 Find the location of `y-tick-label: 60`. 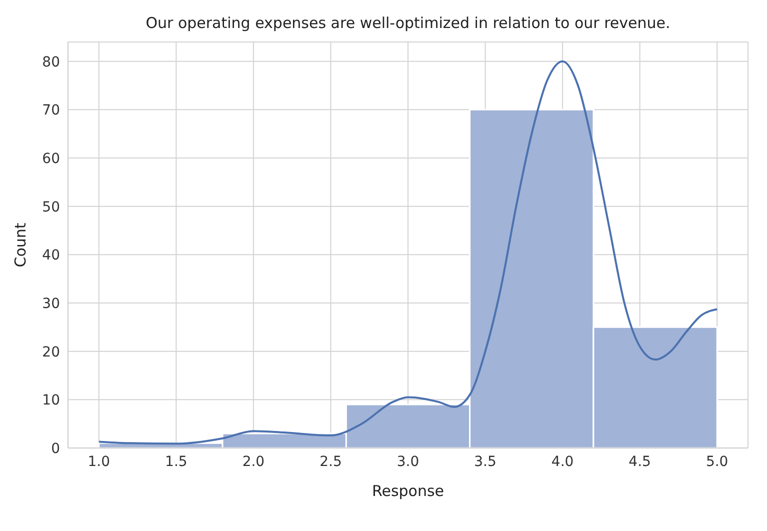

y-tick-label: 60 is located at coordinates (51, 158).